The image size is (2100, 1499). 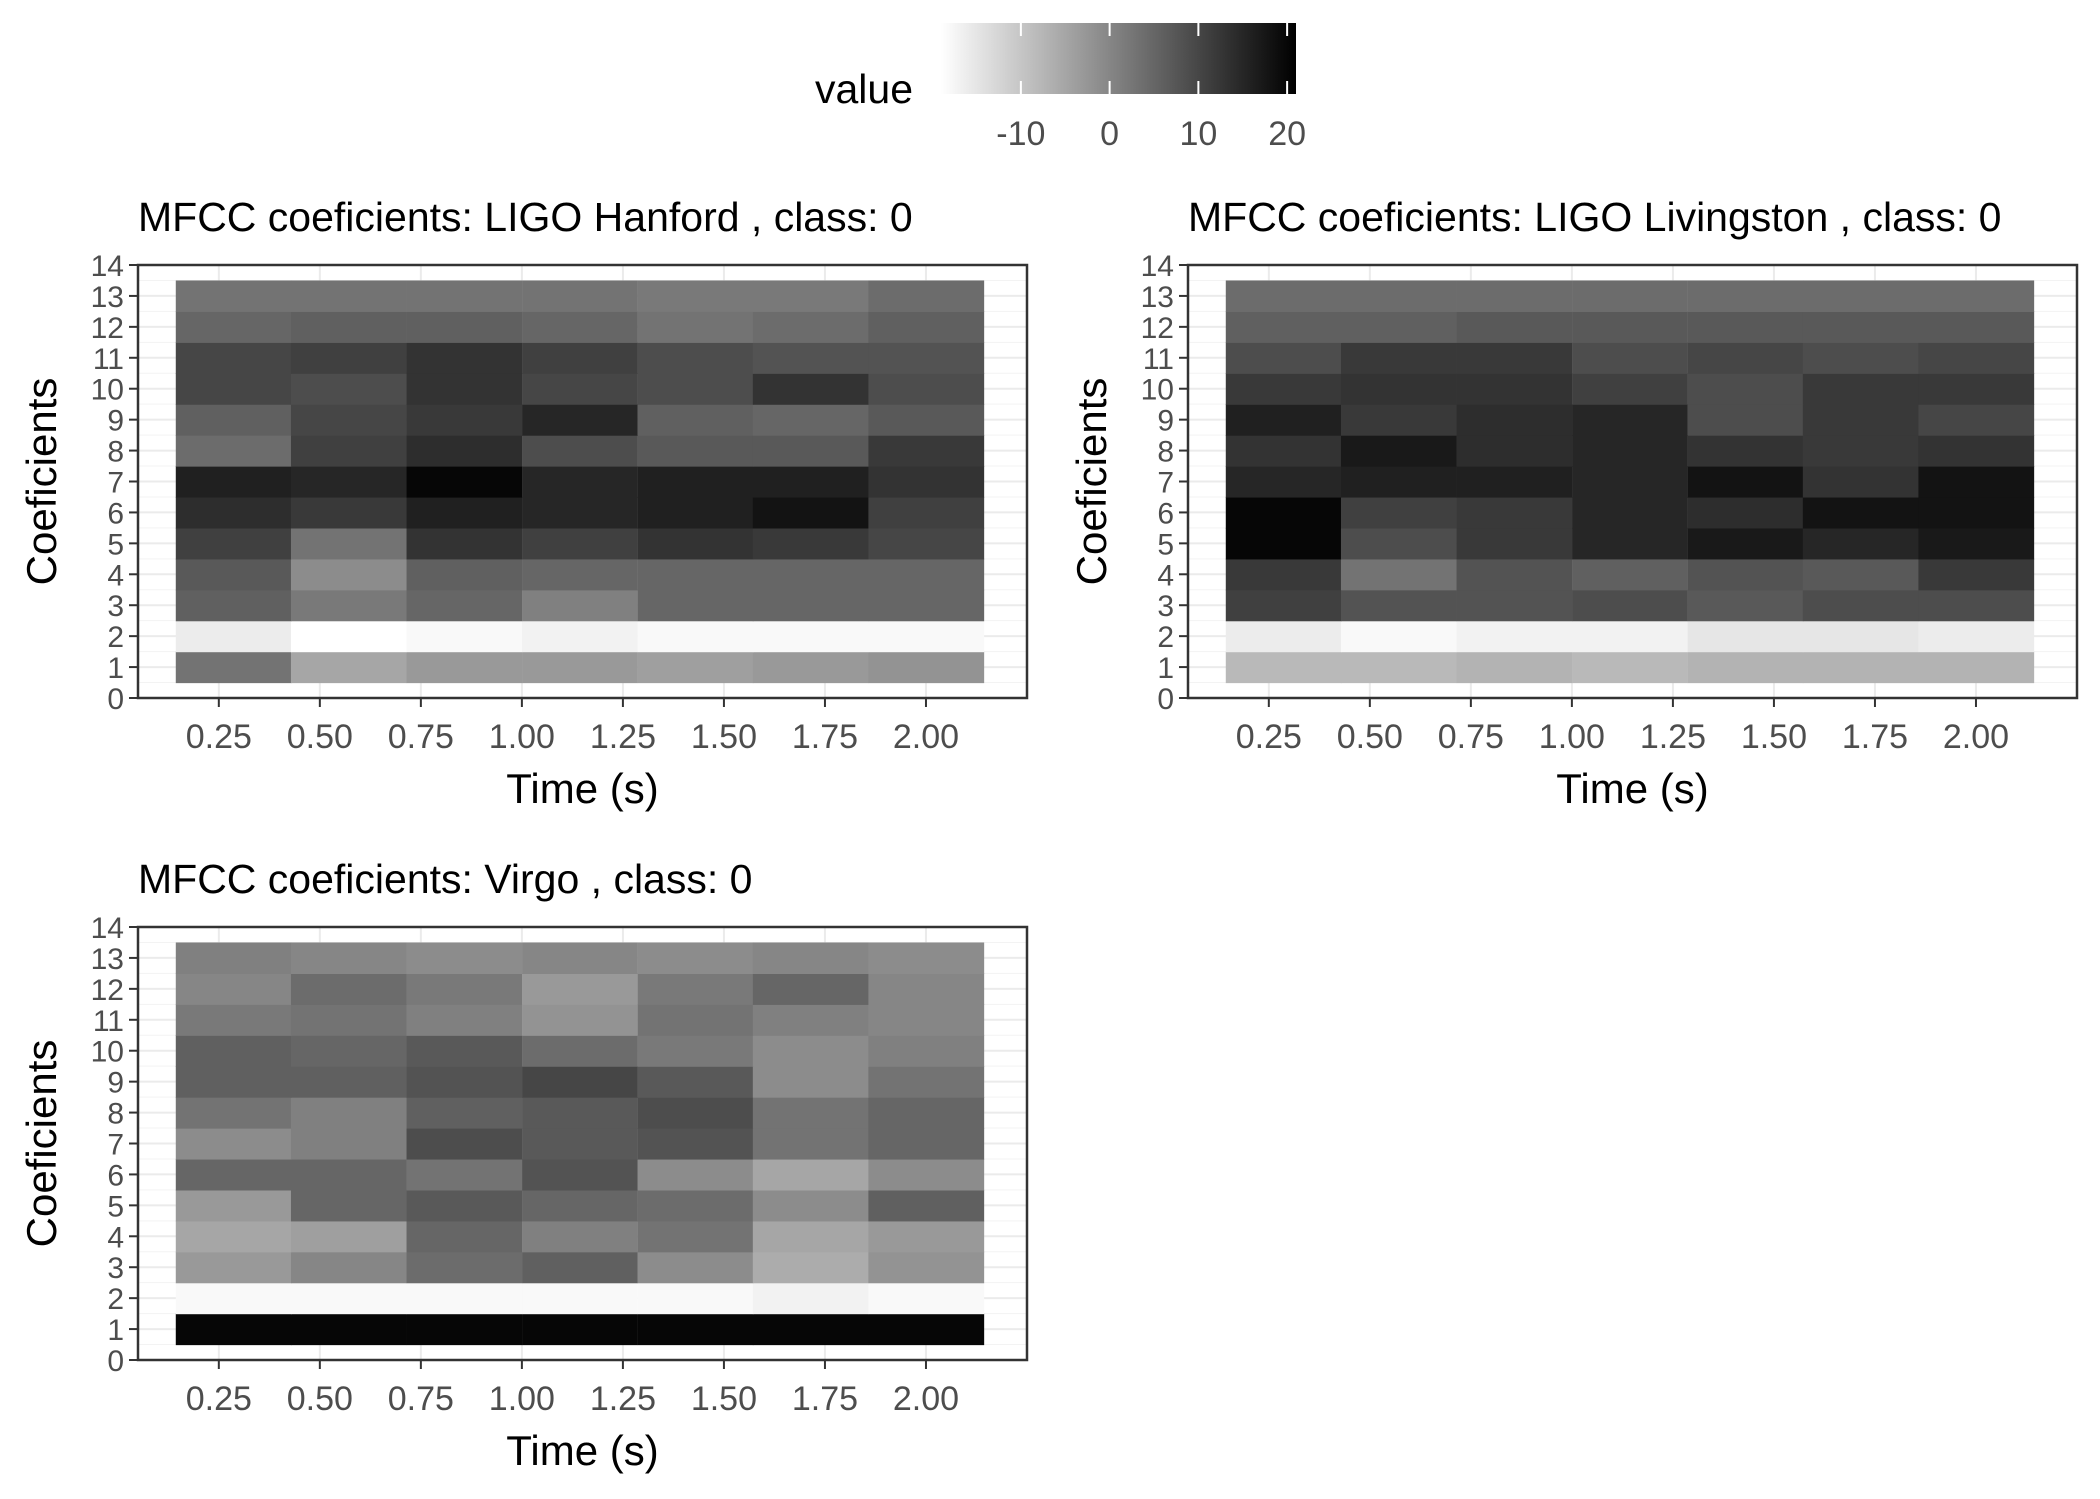 What do you see at coordinates (1976, 737) in the screenshot?
I see `x-tick-label: 2.00` at bounding box center [1976, 737].